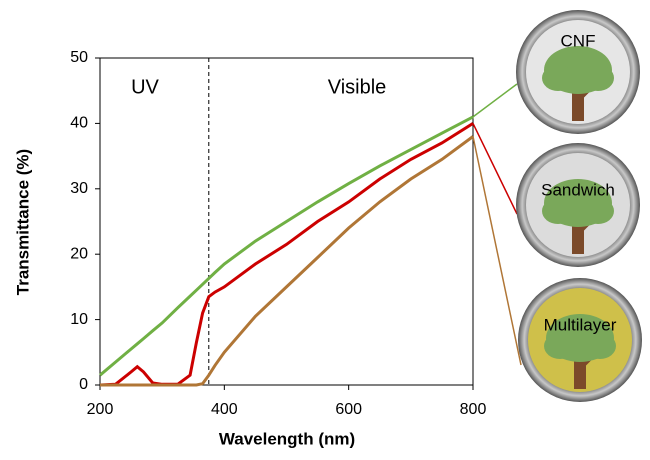 This screenshot has width=650, height=460. I want to click on y-tick-label: 10, so click(79, 319).